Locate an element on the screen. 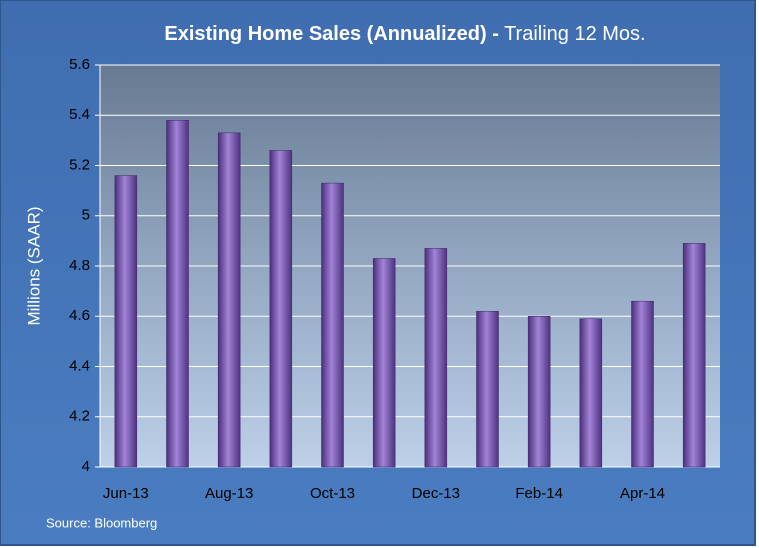  x-tick-label: Oct-13 is located at coordinates (332, 493).